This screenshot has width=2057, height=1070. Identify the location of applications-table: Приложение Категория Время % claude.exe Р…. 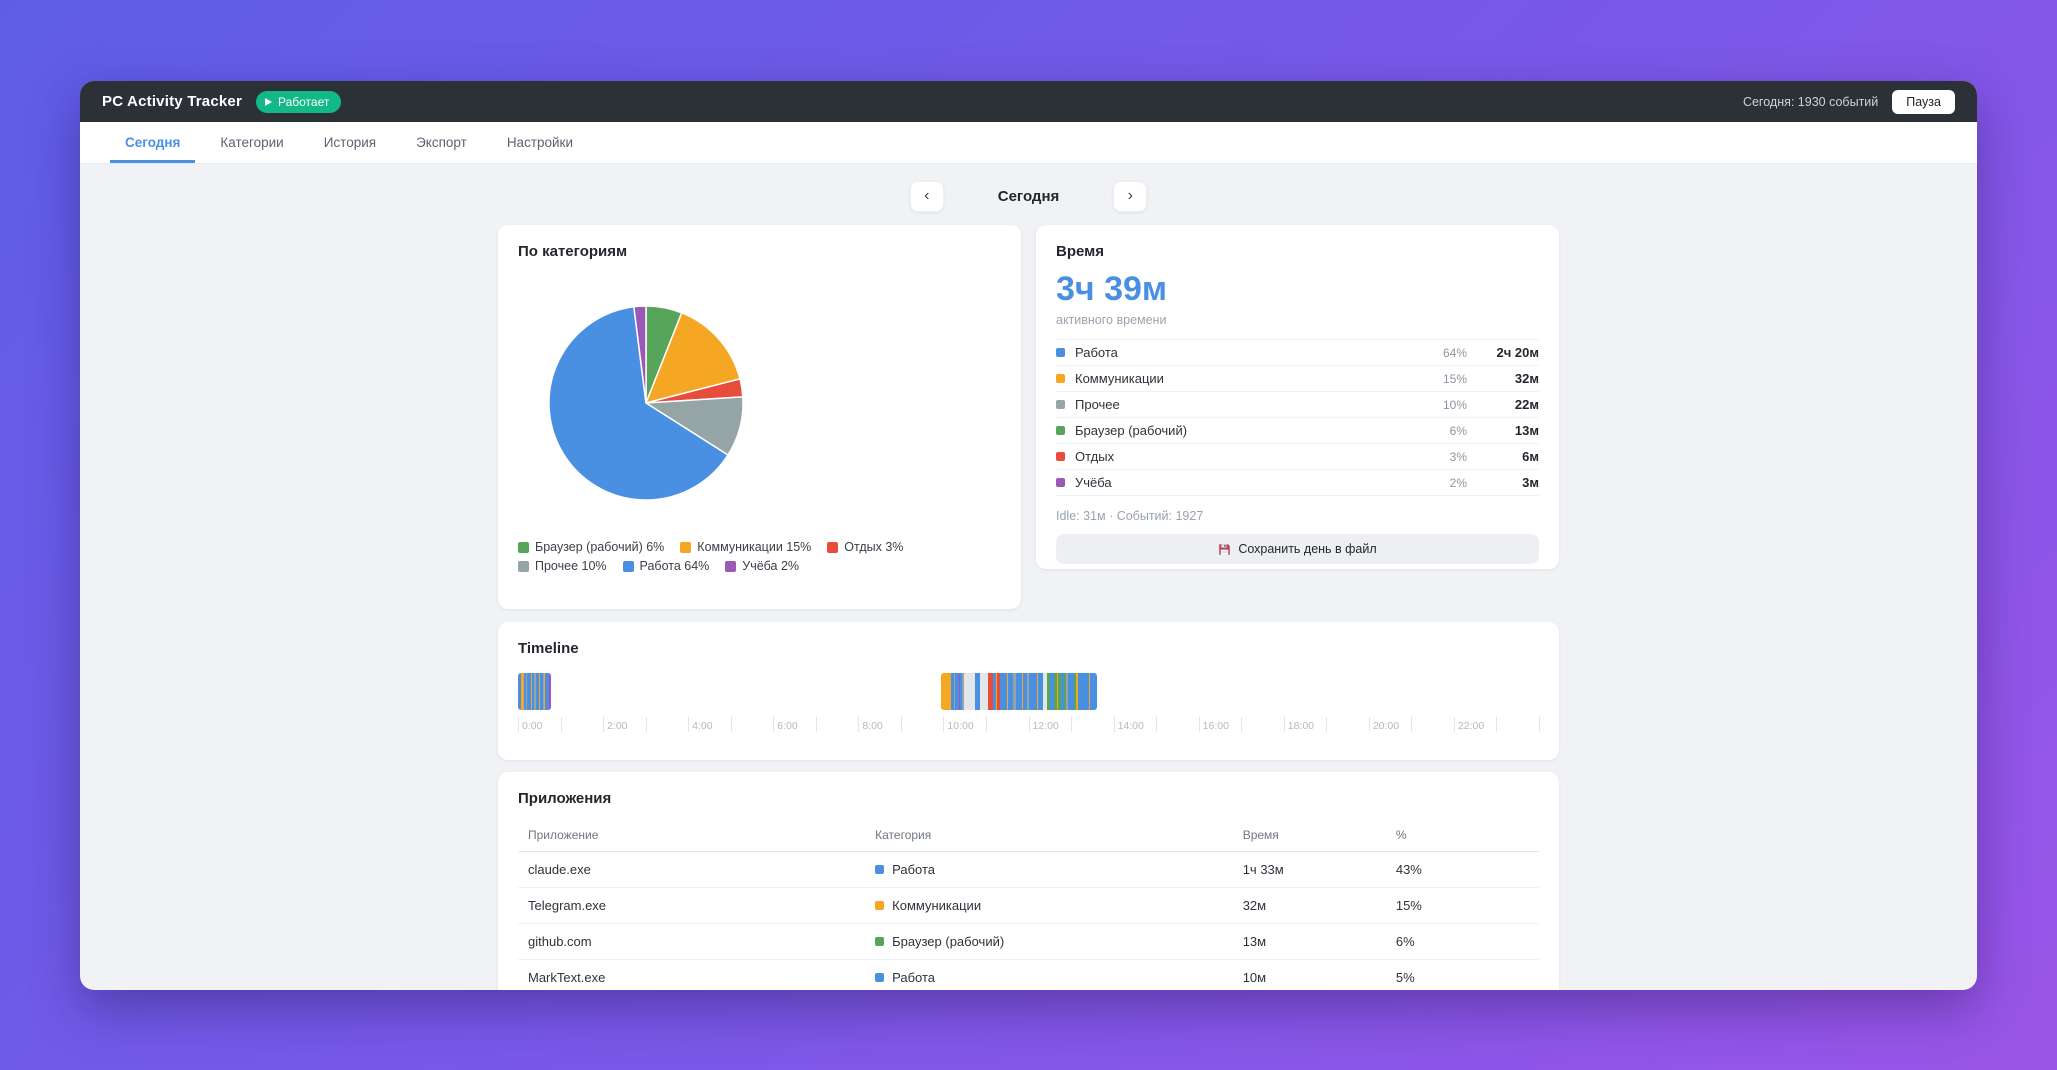
(1028, 904).